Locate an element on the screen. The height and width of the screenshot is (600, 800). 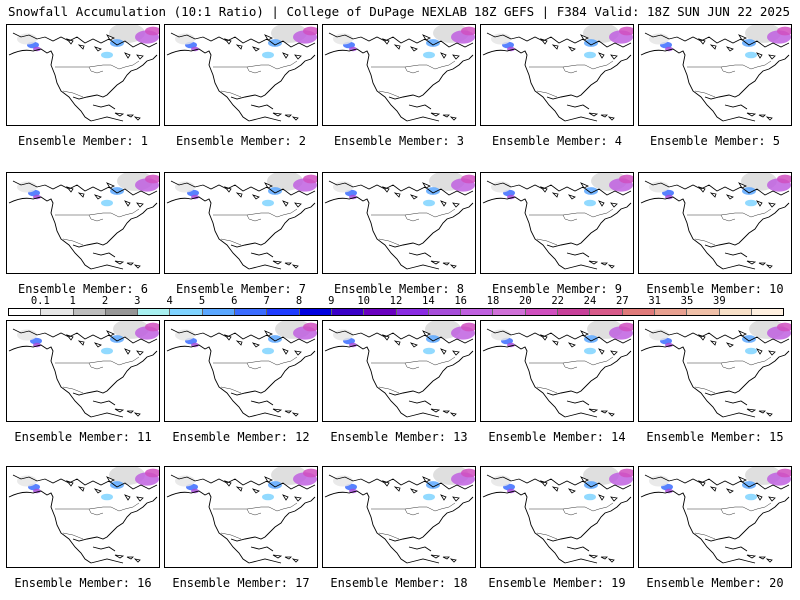
ensemble-member-caption: Ensemble Member: 20 is located at coordinates (715, 583).